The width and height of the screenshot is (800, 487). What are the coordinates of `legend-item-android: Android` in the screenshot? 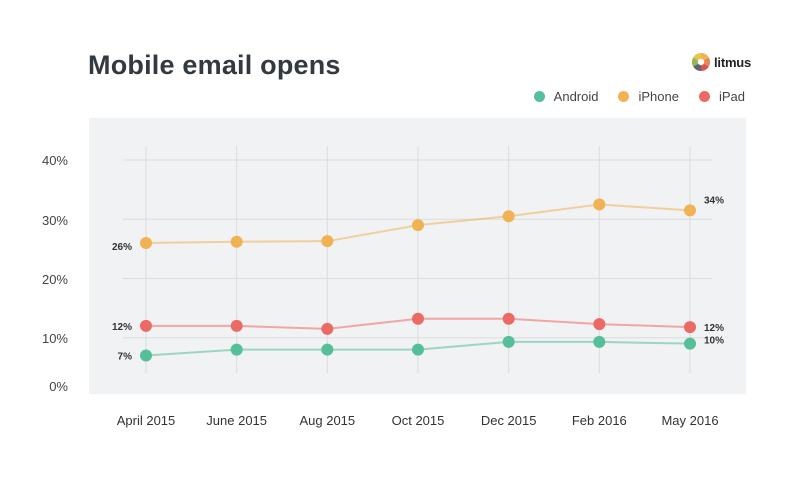 It's located at (566, 96).